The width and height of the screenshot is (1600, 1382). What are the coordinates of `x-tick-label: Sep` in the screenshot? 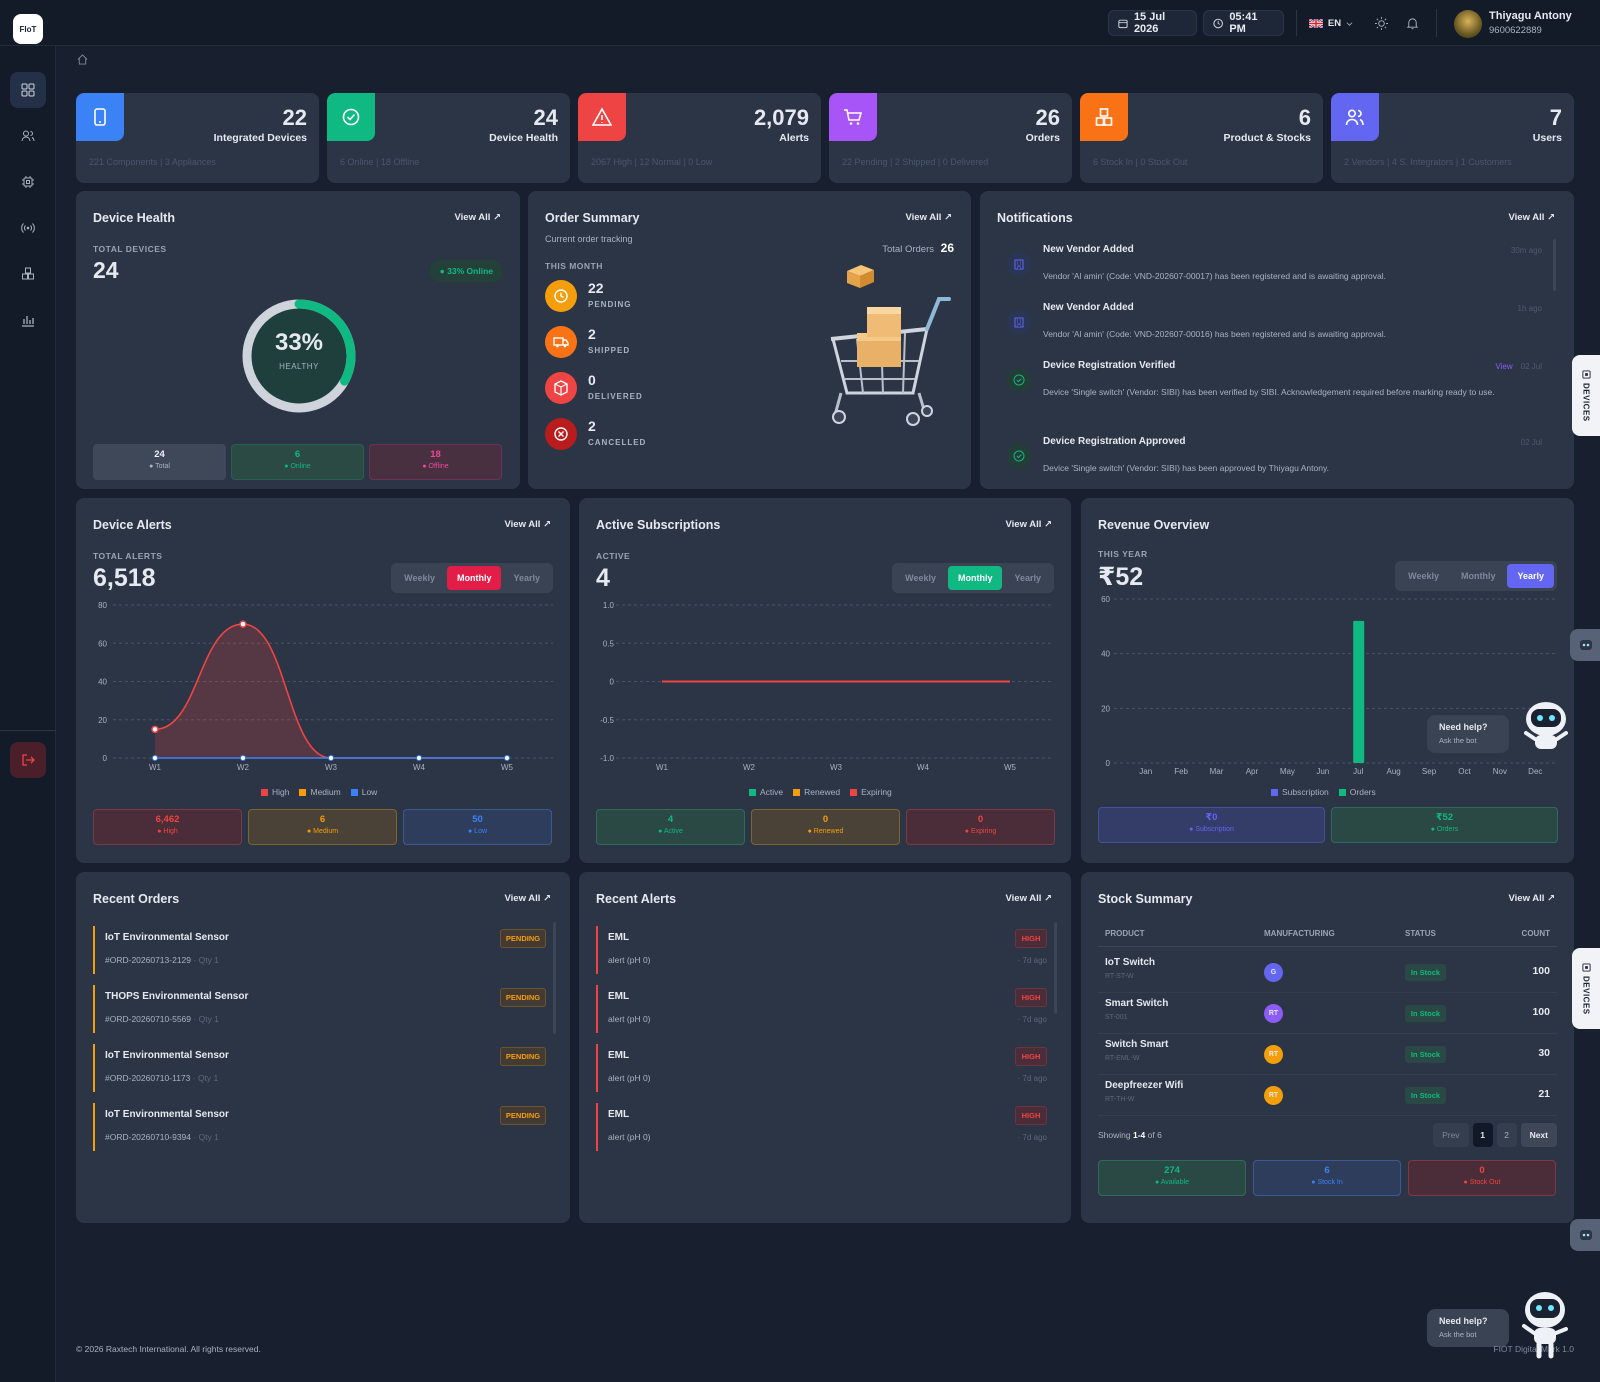 It's located at (1429, 771).